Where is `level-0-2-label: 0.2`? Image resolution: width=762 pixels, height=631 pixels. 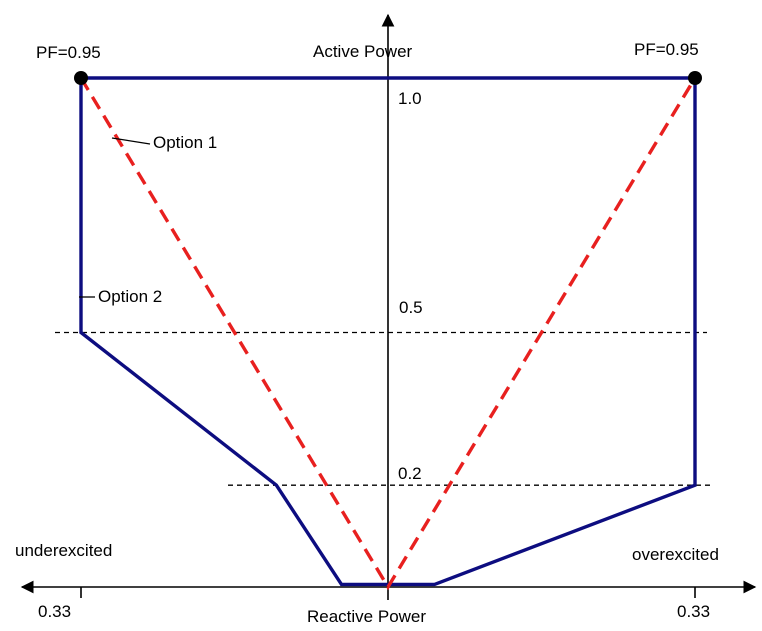 level-0-2-label: 0.2 is located at coordinates (410, 473).